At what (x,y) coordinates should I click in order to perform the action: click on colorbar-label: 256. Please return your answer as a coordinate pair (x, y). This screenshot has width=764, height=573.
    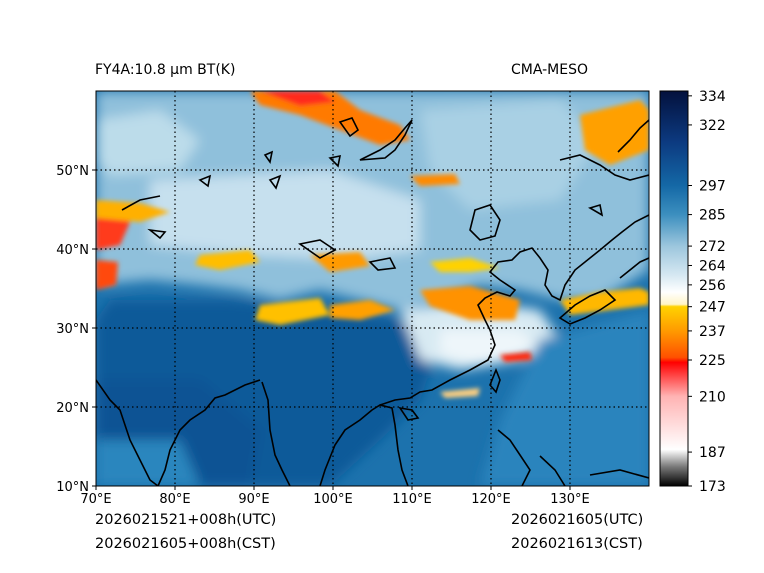
    Looking at the image, I should click on (712, 286).